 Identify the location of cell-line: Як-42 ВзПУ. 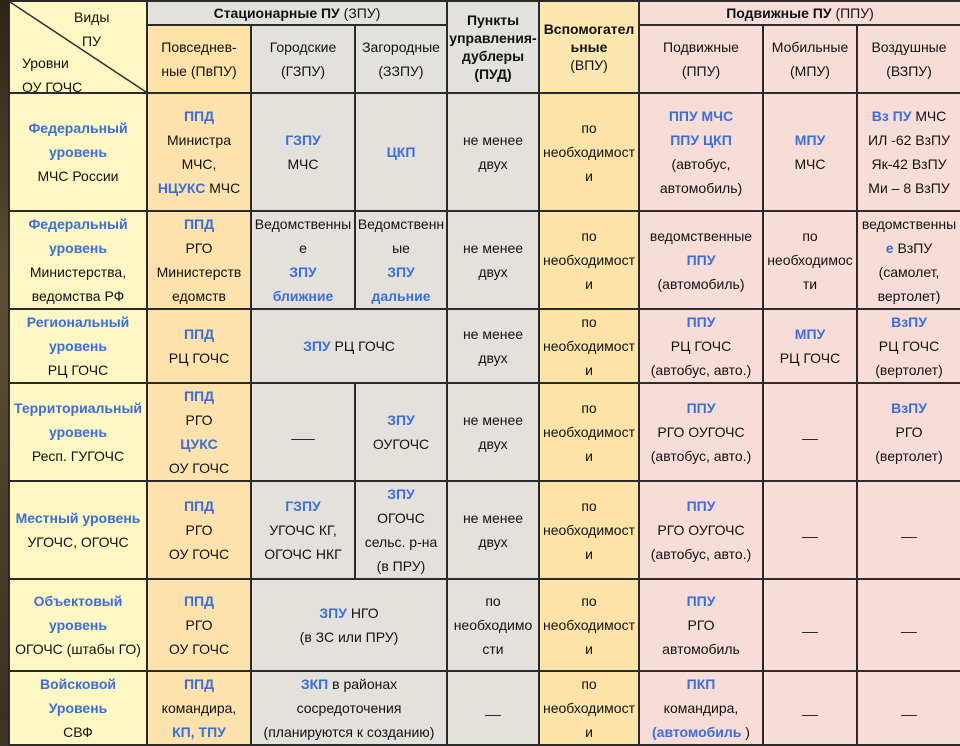
(909, 164).